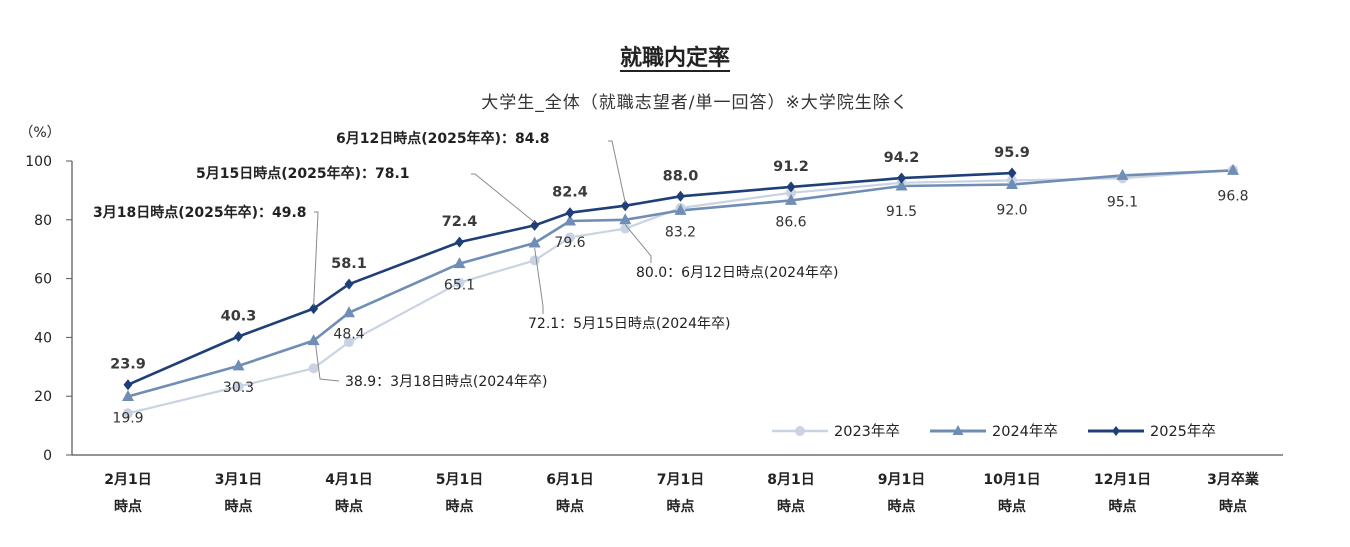 The width and height of the screenshot is (1350, 547). What do you see at coordinates (681, 176) in the screenshot?
I see `data-label-2025: 88.0` at bounding box center [681, 176].